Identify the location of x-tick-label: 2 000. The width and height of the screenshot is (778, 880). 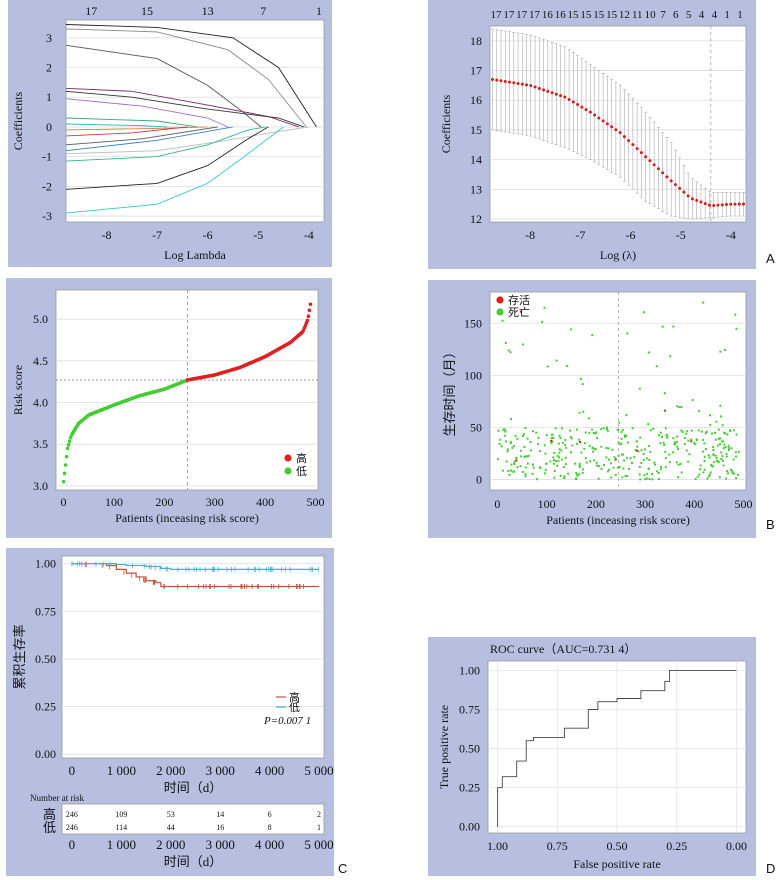
(170, 770).